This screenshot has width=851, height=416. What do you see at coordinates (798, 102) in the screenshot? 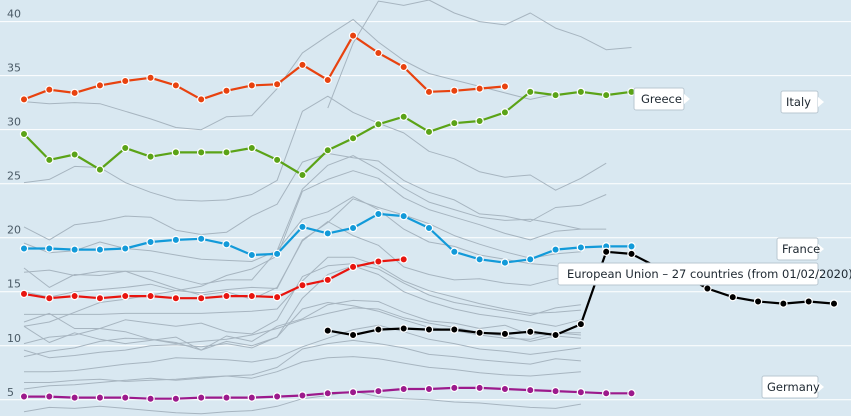
I see `callout-italy-label: Italy` at bounding box center [798, 102].